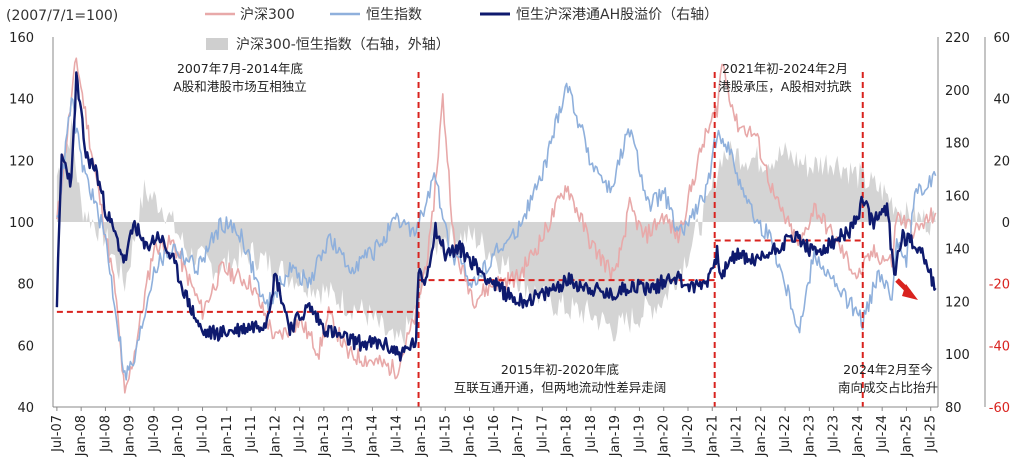 The width and height of the screenshot is (1024, 471). I want to click on x-tick-label: Jan-25, so click(906, 436).